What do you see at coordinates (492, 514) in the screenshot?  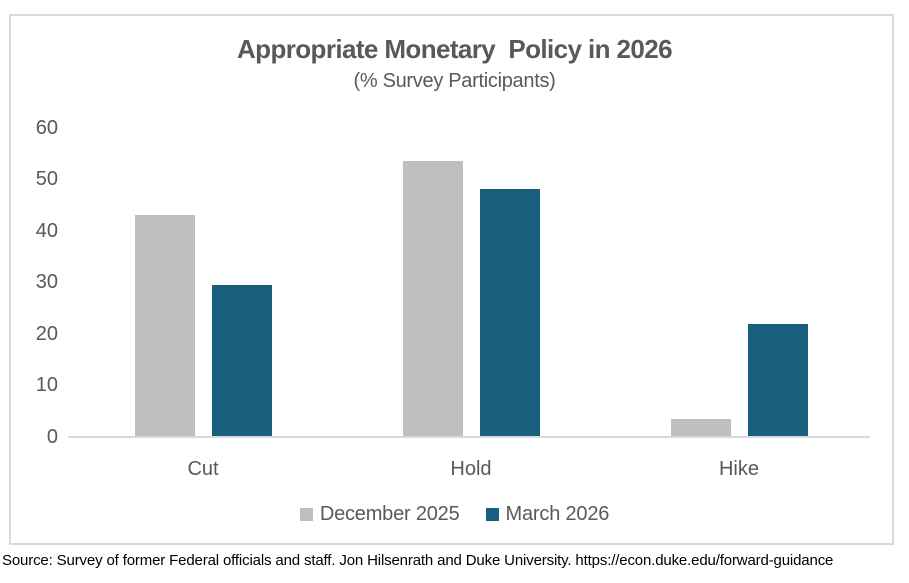 I see `legend-swatch-march-2026` at bounding box center [492, 514].